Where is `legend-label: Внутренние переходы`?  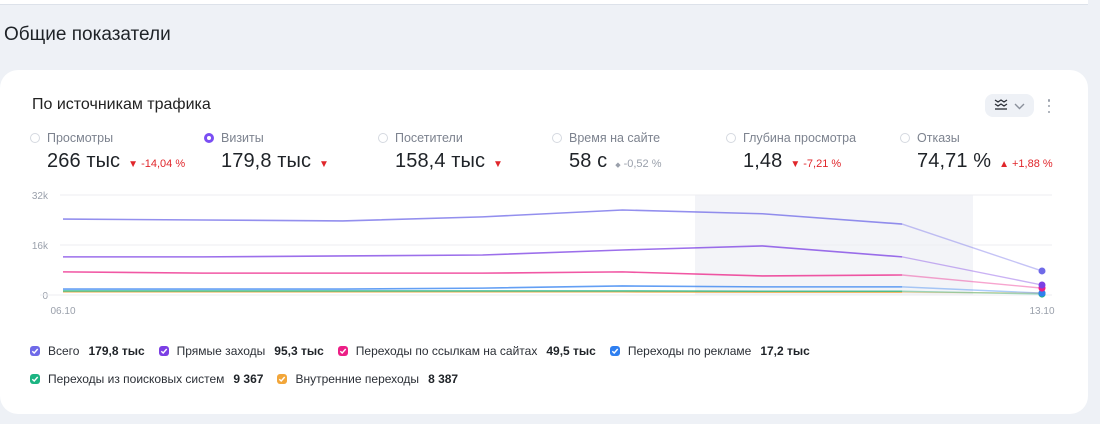 legend-label: Внутренние переходы is located at coordinates (357, 379).